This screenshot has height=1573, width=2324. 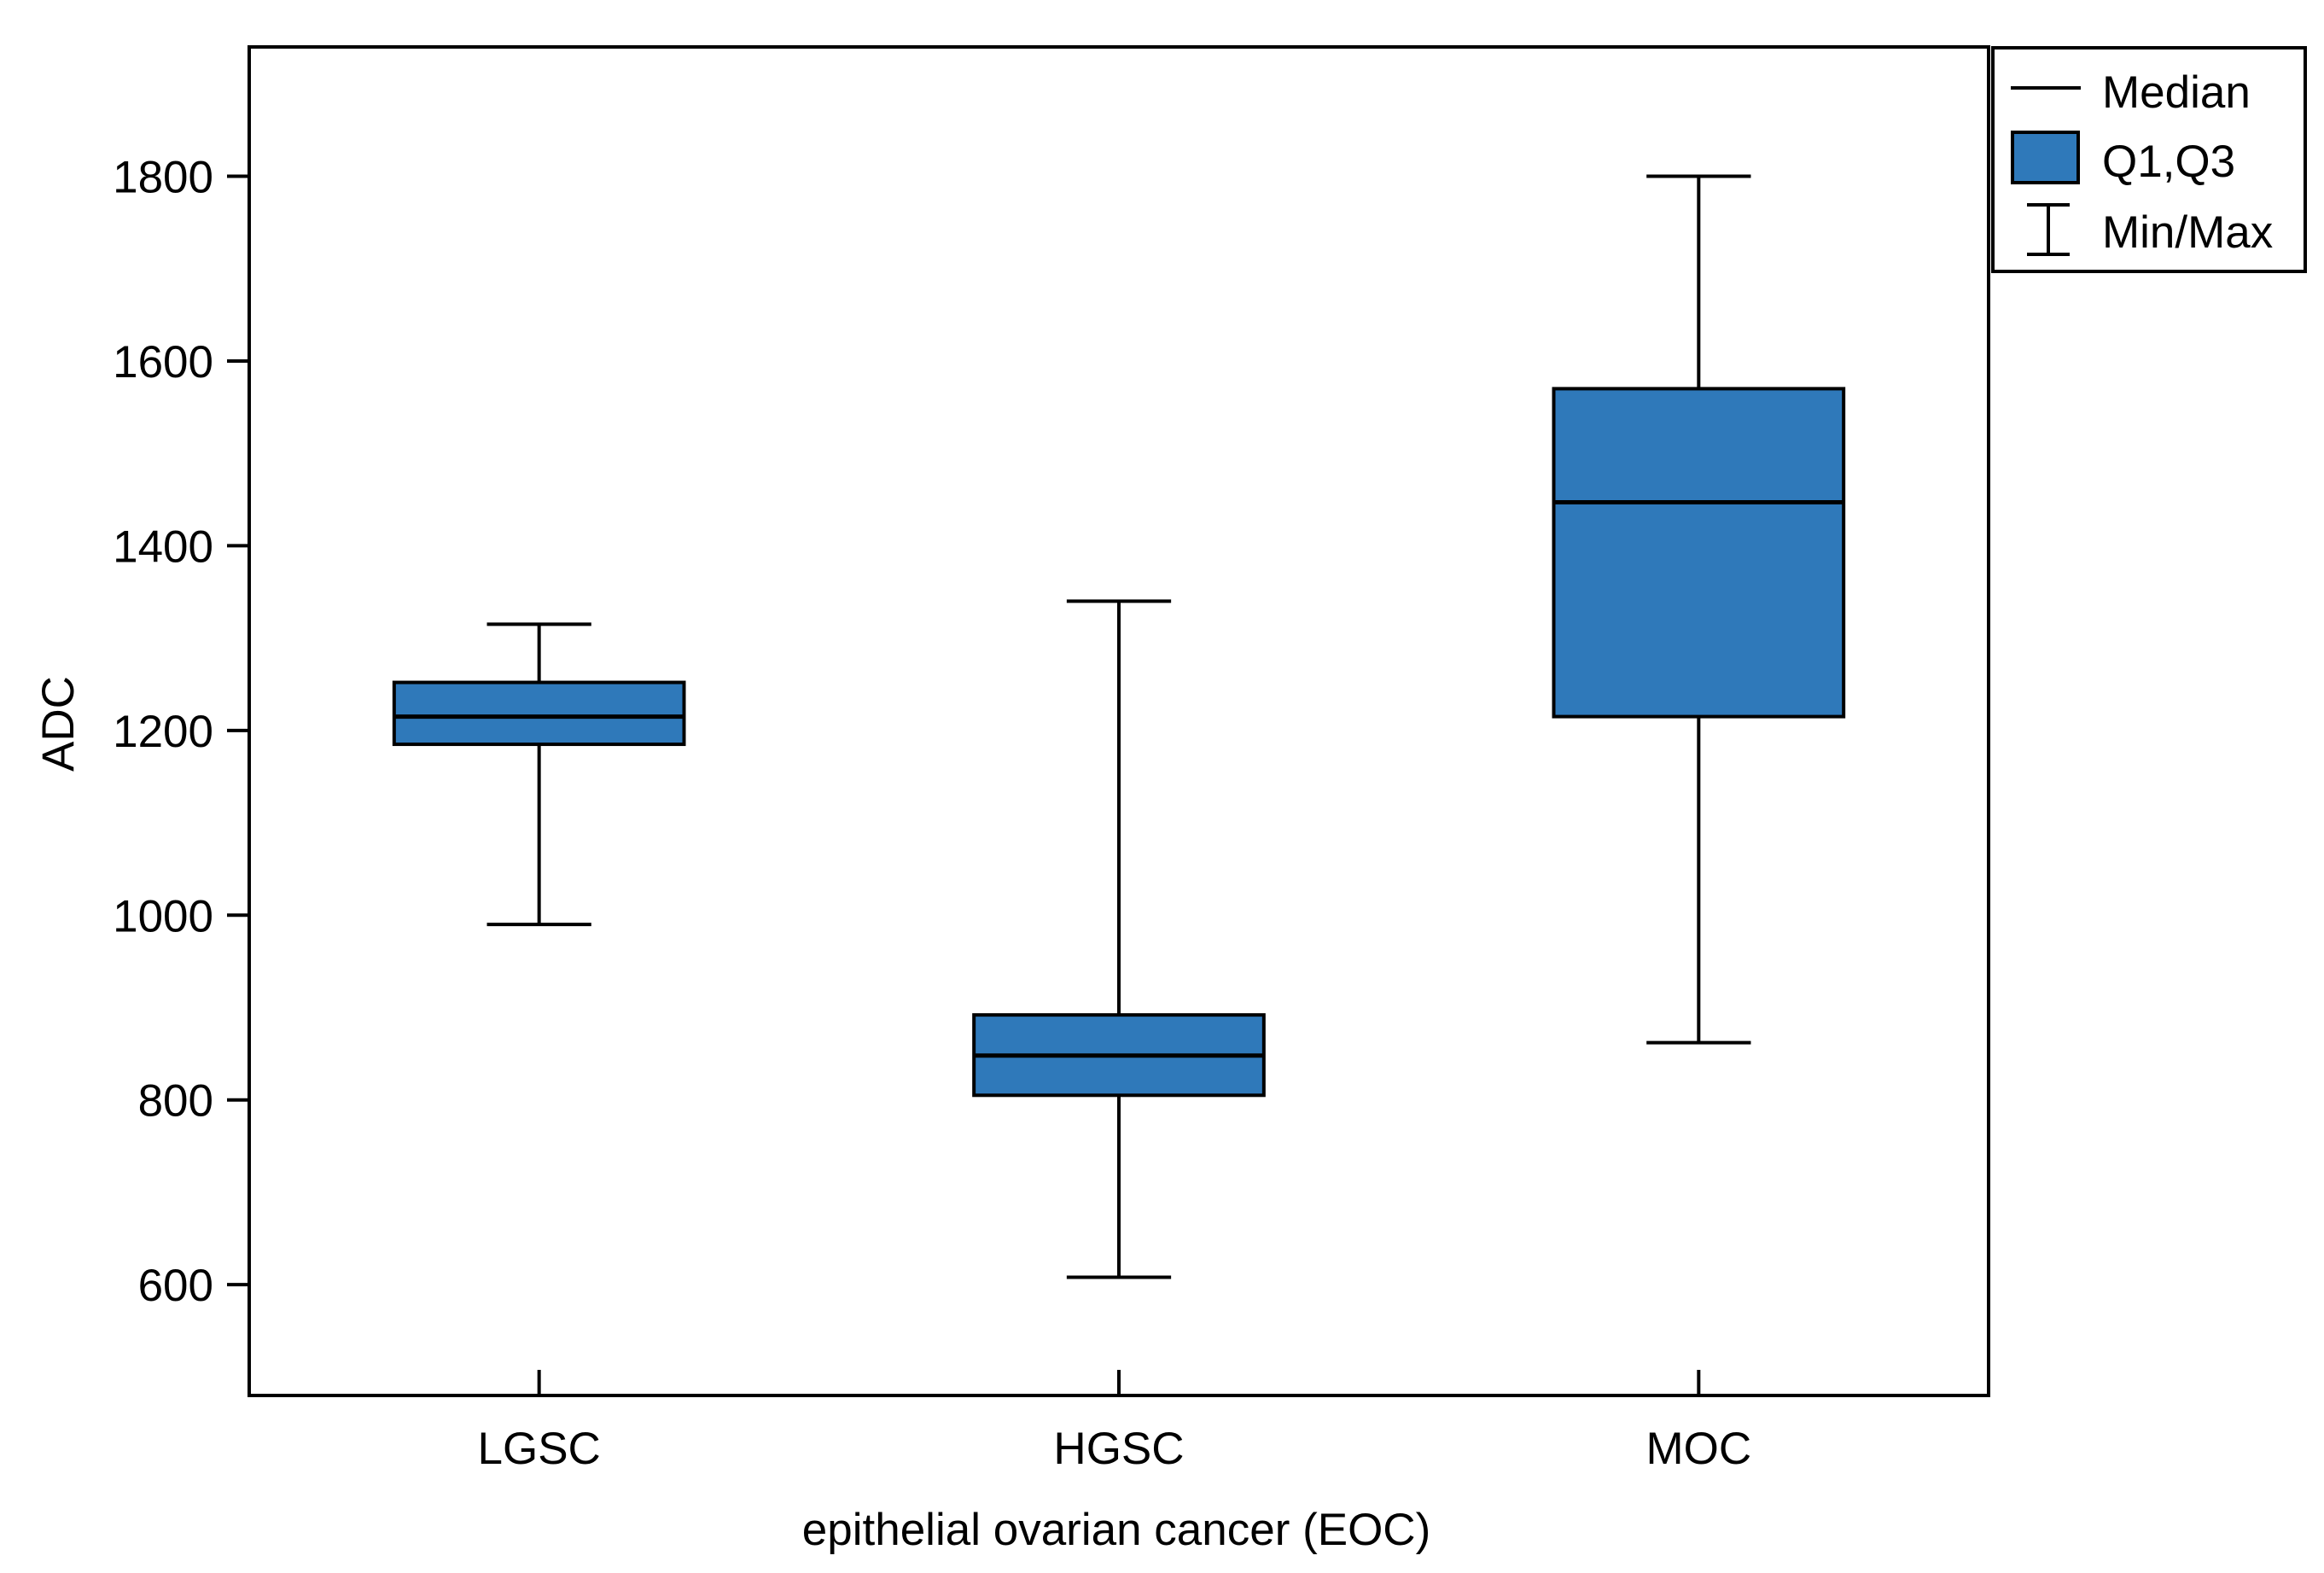 I want to click on box-group-moc, so click(x=1699, y=609).